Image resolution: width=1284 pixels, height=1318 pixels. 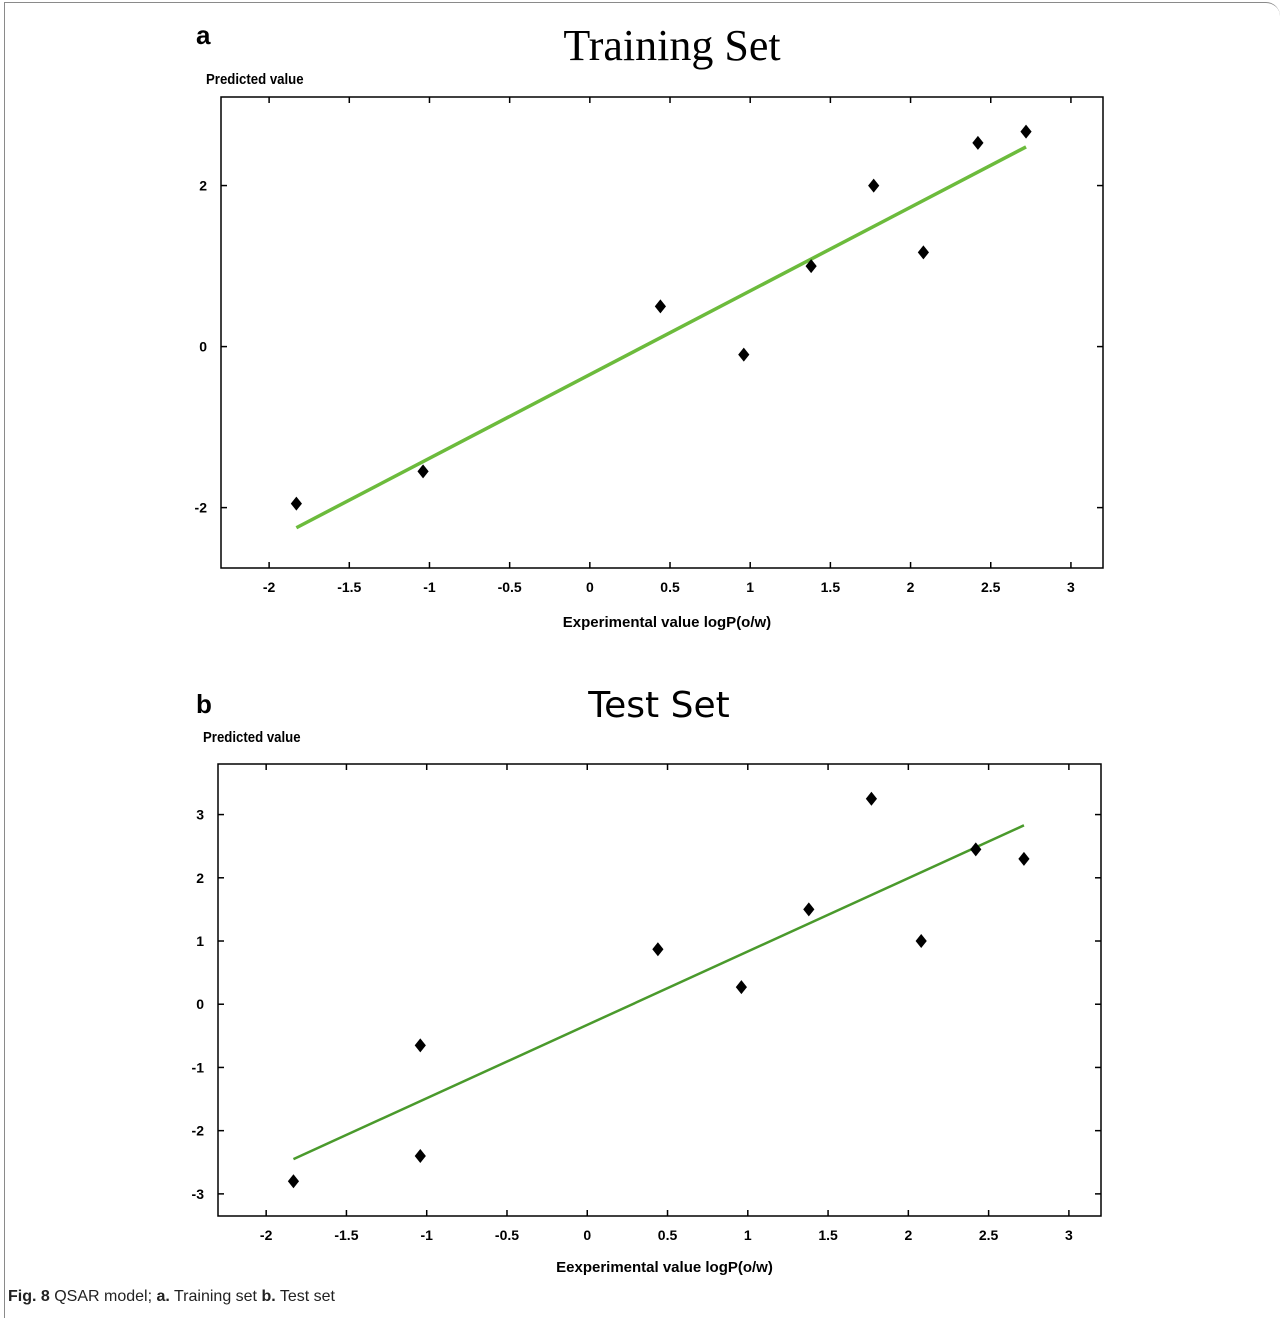 What do you see at coordinates (200, 878) in the screenshot?
I see `chart-b-ytick-label: 2` at bounding box center [200, 878].